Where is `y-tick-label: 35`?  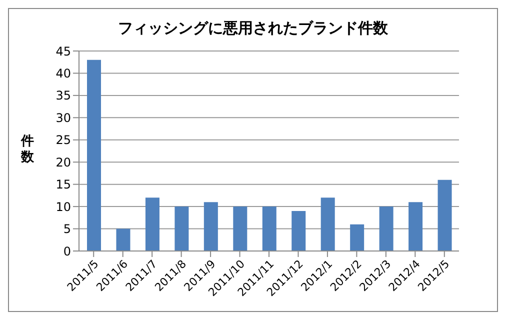 y-tick-label: 35 is located at coordinates (63, 95).